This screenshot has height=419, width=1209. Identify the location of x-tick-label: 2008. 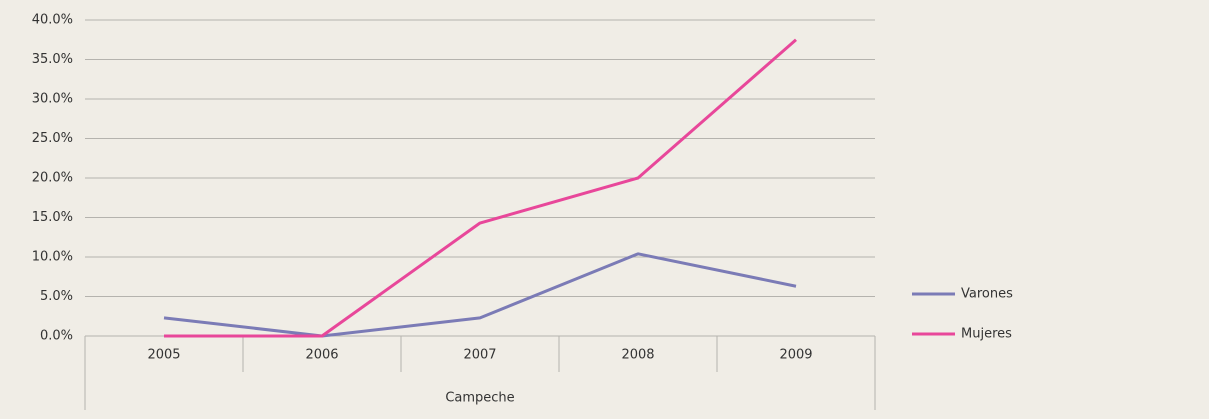
(637, 355).